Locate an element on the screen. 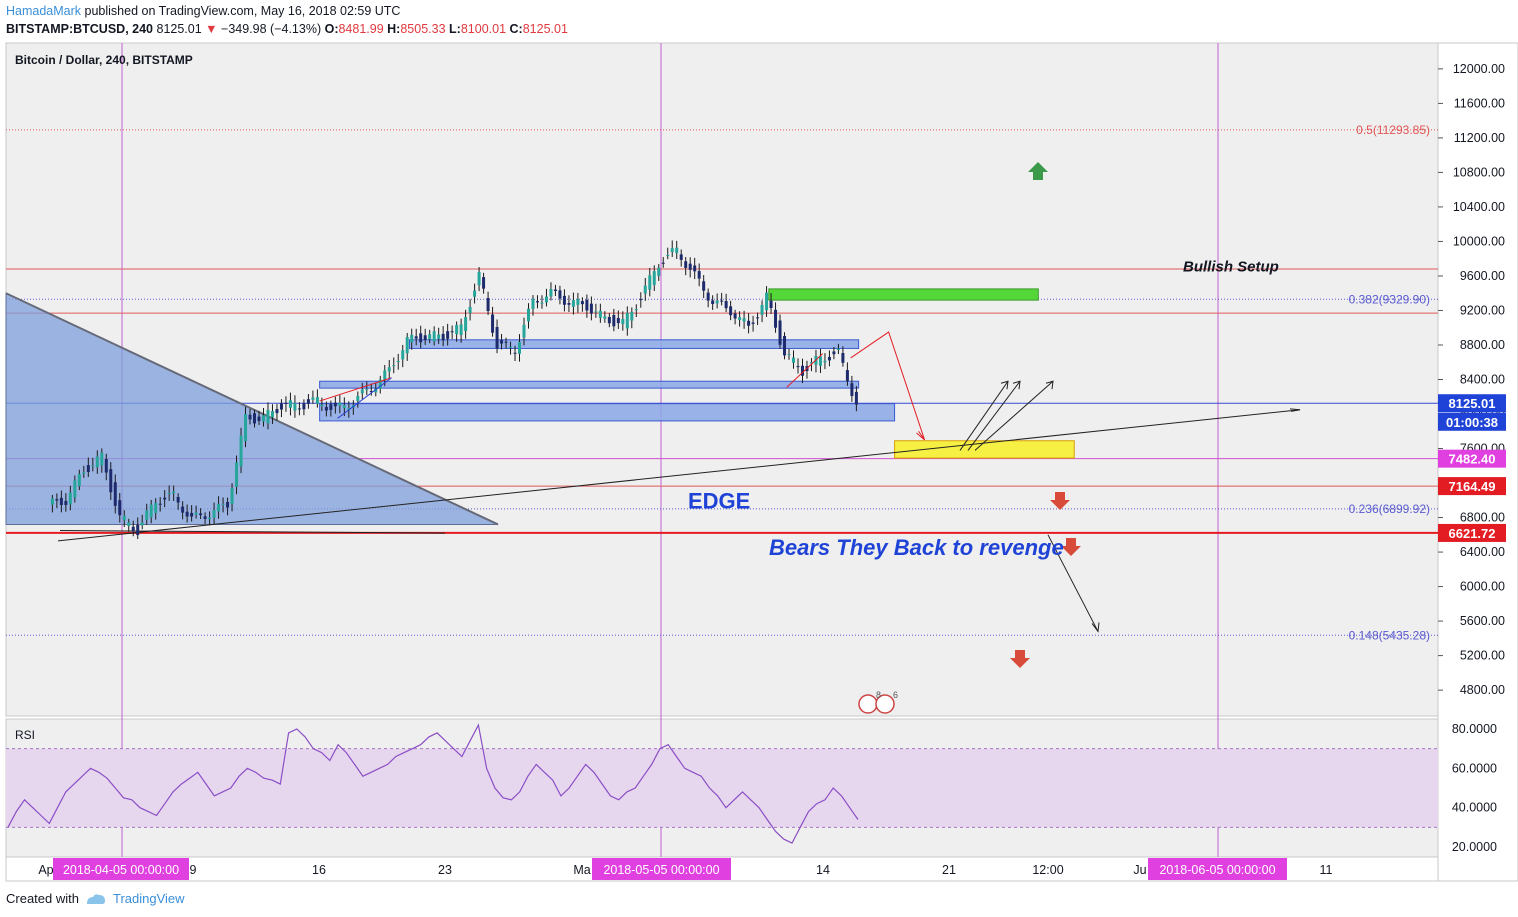 Image resolution: width=1518 pixels, height=917 pixels. price-tick-label: 10800.00 is located at coordinates (1479, 172).